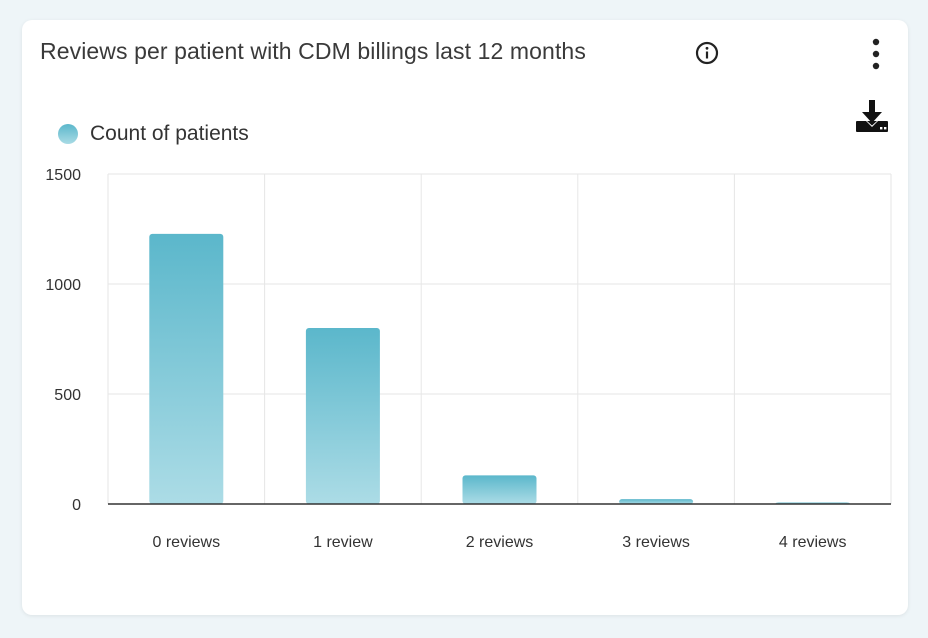  Describe the element at coordinates (500, 542) in the screenshot. I see `x-tick-label: 2 reviews` at that location.